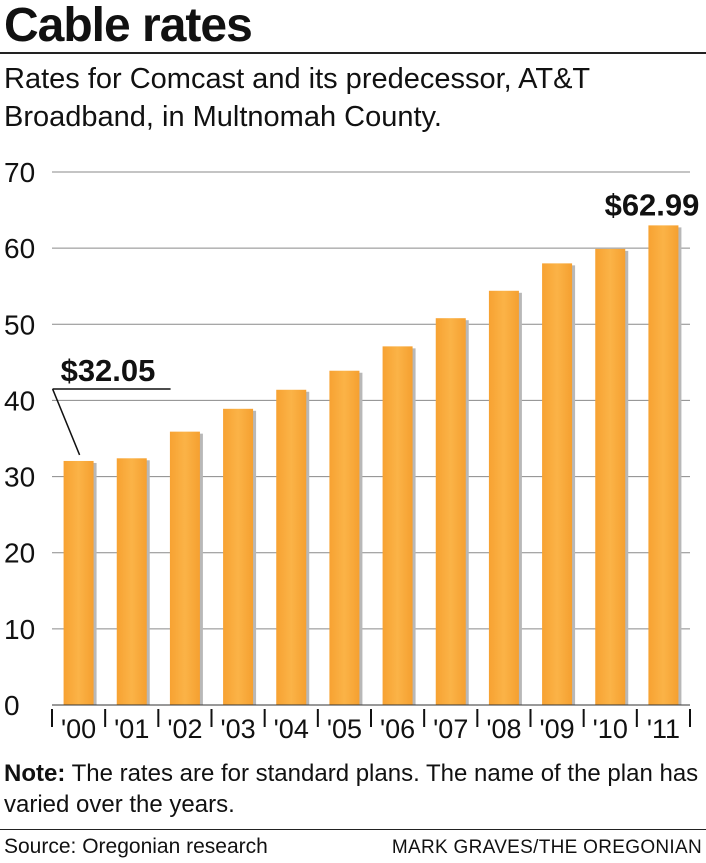  Describe the element at coordinates (78, 729) in the screenshot. I see `x-tick-label: '00` at that location.